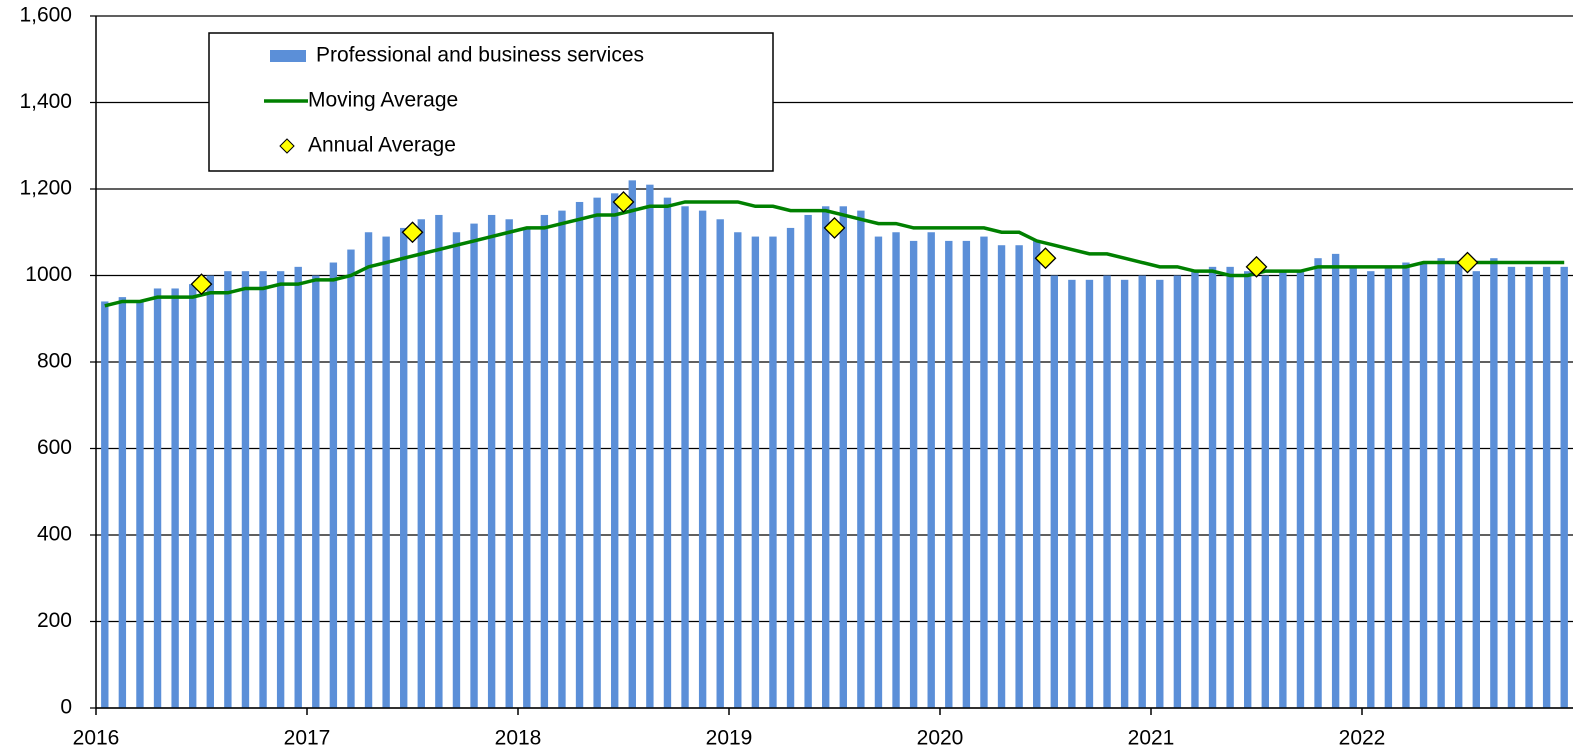 This screenshot has height=754, width=1575. Describe the element at coordinates (54, 361) in the screenshot. I see `y-tick-label: 800` at that location.